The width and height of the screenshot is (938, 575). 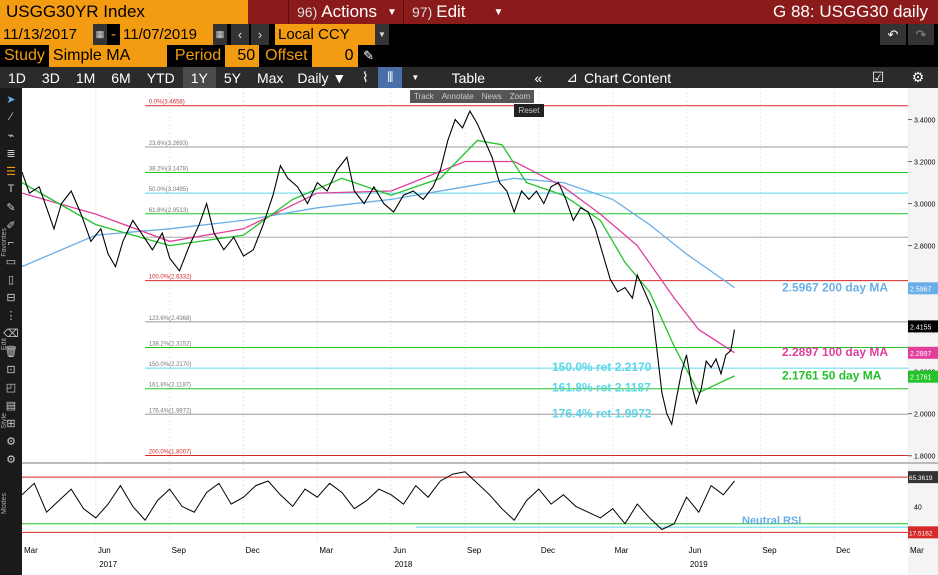 I want to click on annotate-icon: ✎, so click(x=11, y=207).